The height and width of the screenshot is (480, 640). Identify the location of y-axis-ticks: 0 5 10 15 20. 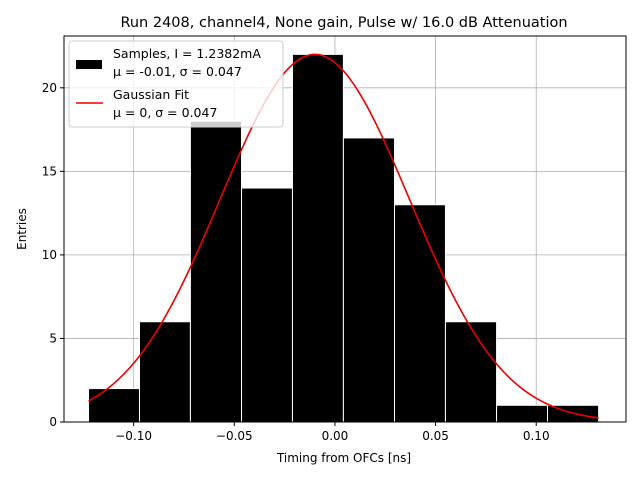
(53, 255).